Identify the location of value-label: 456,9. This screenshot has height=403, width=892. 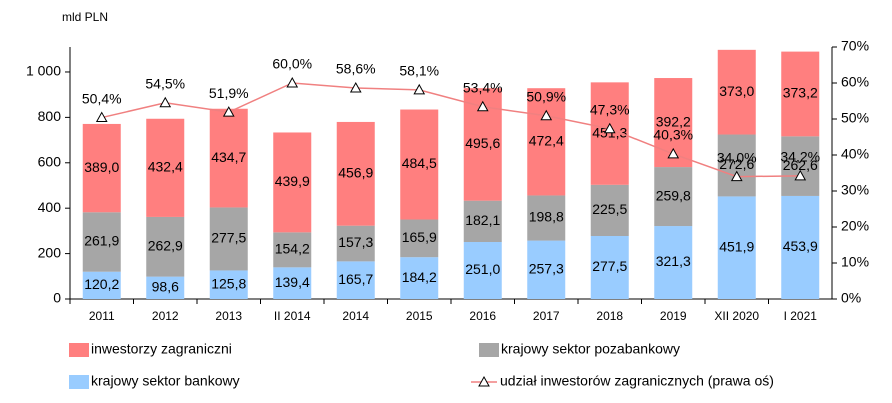
(355, 173).